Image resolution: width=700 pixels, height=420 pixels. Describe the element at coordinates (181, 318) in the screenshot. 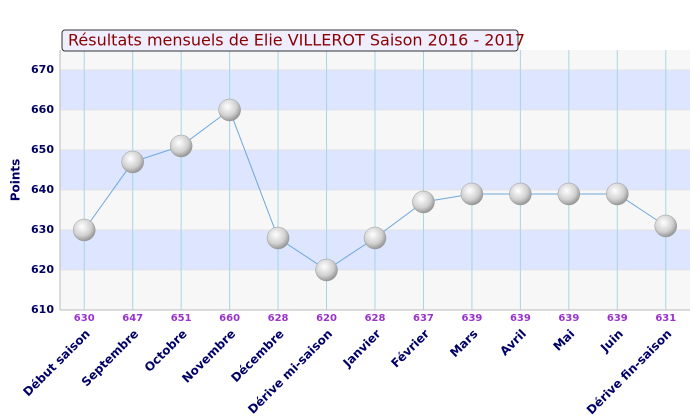

I see `value-label: 651` at that location.